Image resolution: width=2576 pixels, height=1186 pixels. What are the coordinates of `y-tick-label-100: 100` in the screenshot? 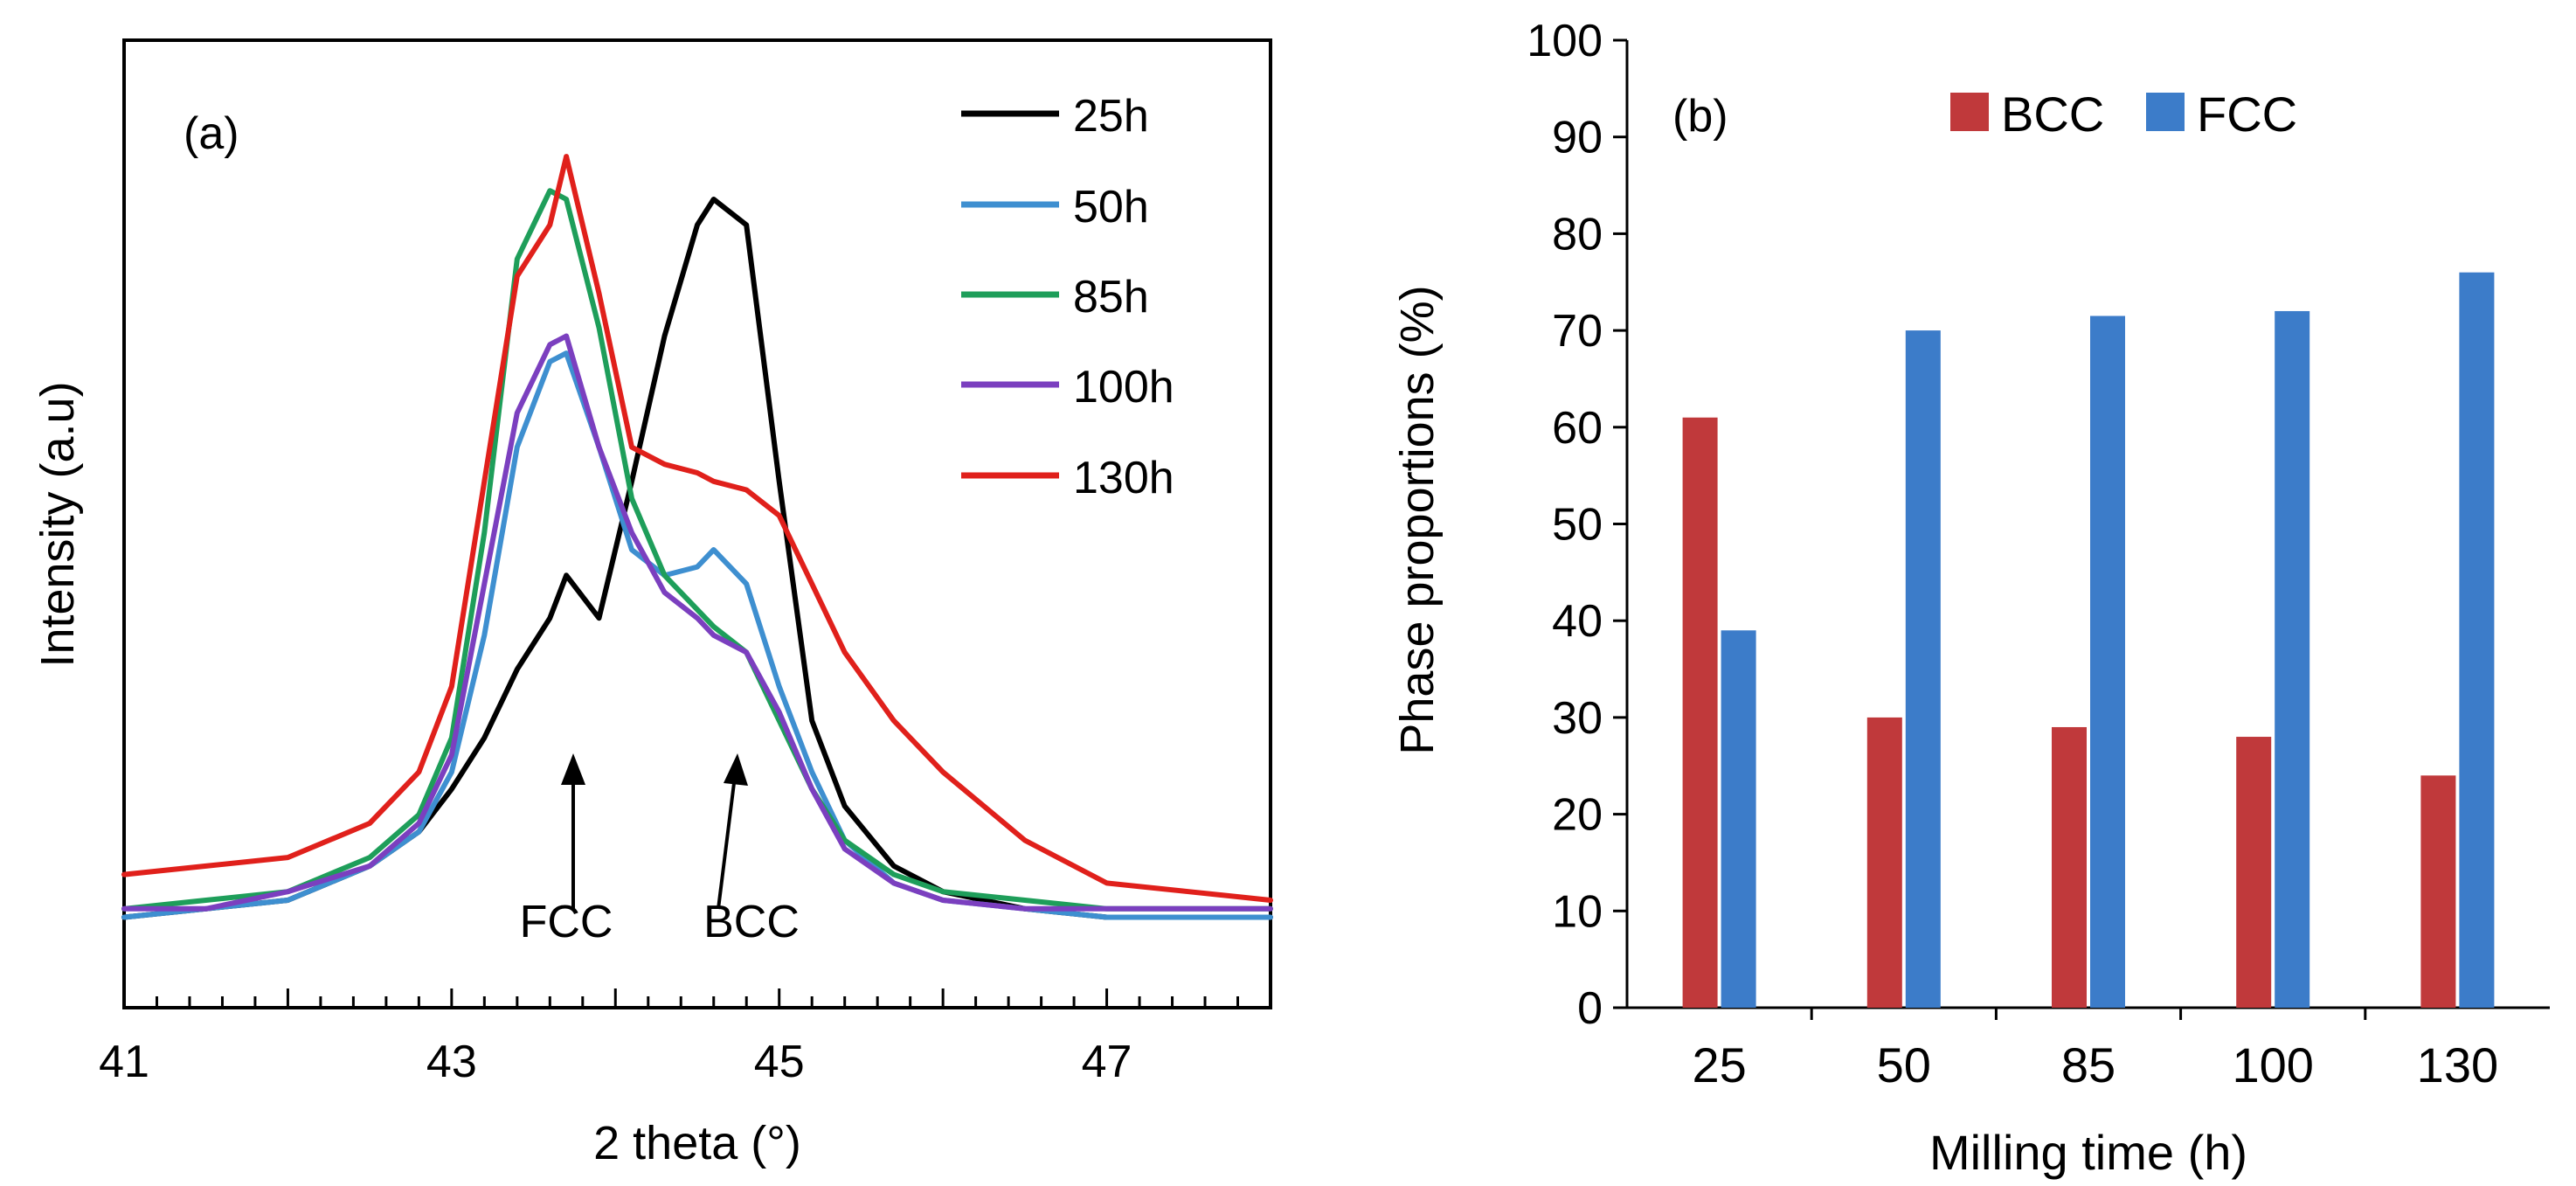 It's located at (1565, 41).